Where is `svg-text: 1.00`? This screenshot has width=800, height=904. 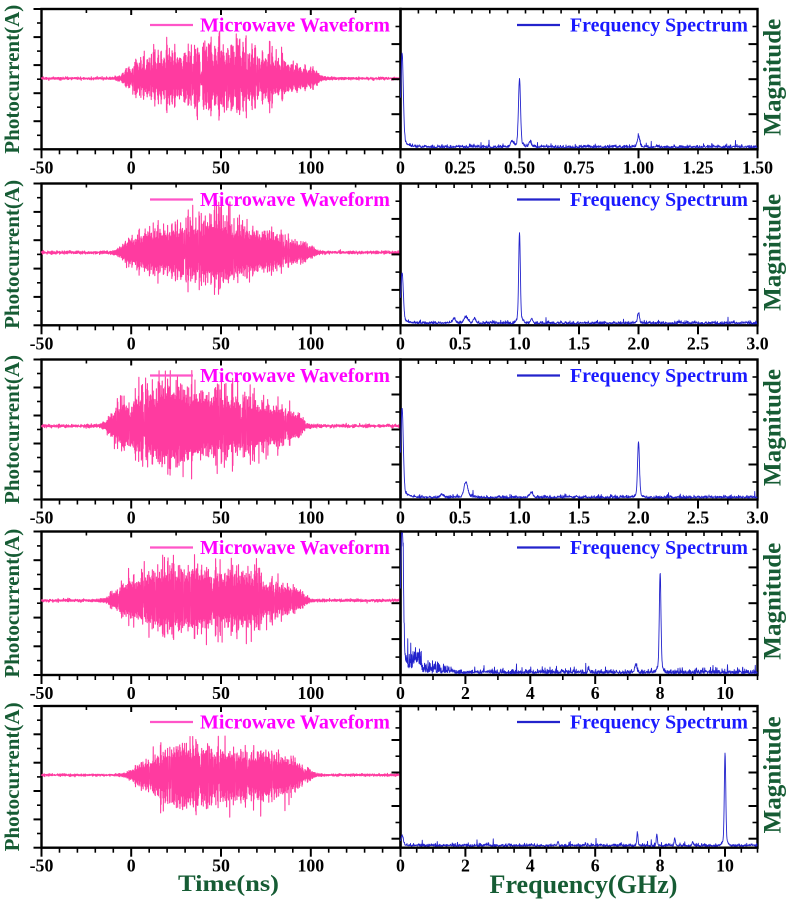
svg-text: 1.00 is located at coordinates (638, 167).